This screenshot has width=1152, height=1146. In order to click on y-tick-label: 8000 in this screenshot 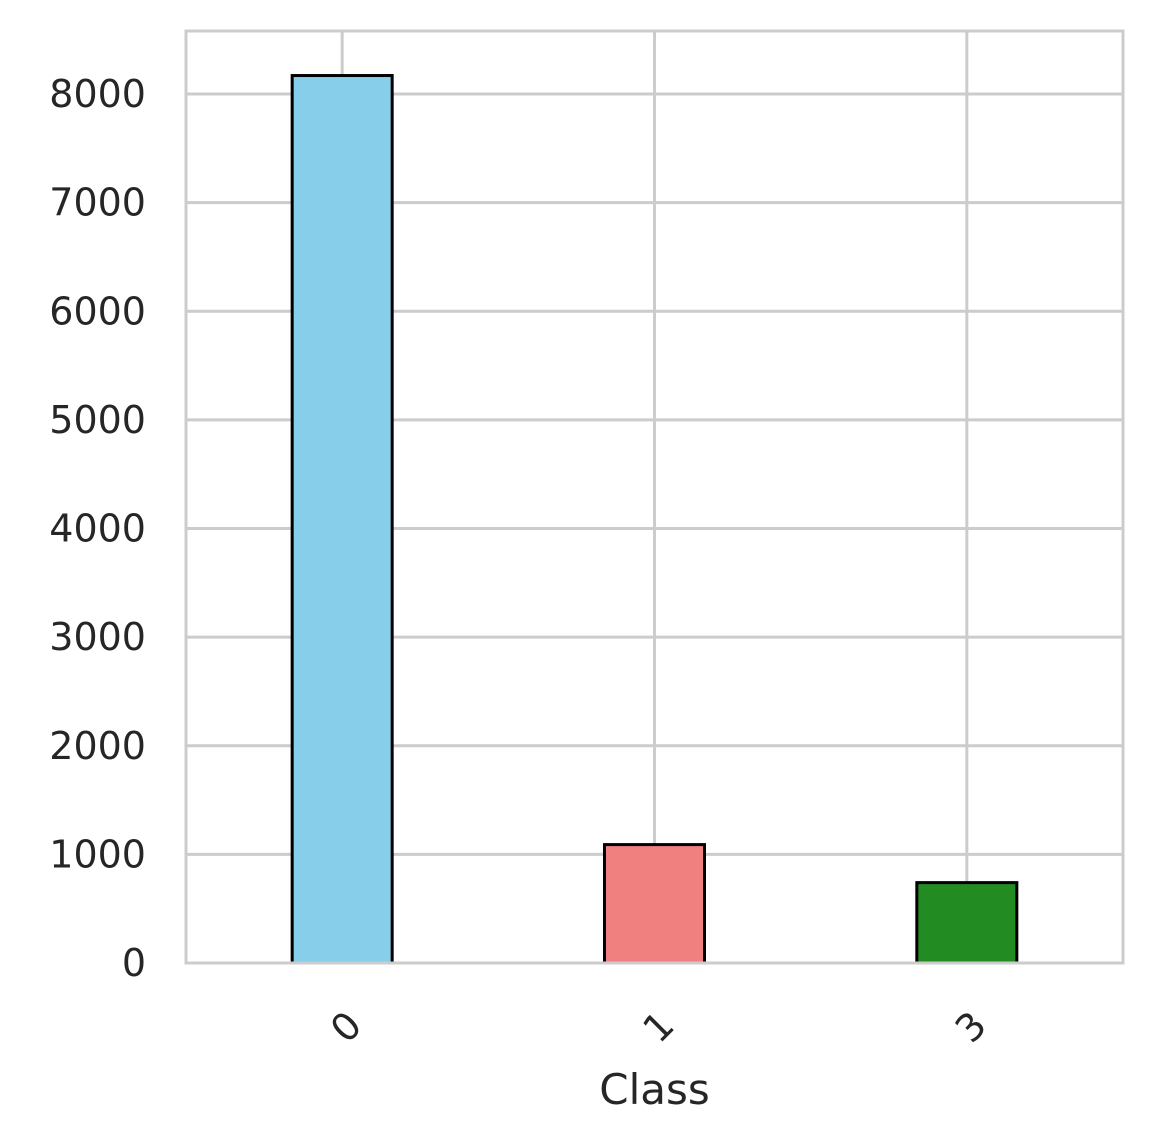, I will do `click(97, 94)`.